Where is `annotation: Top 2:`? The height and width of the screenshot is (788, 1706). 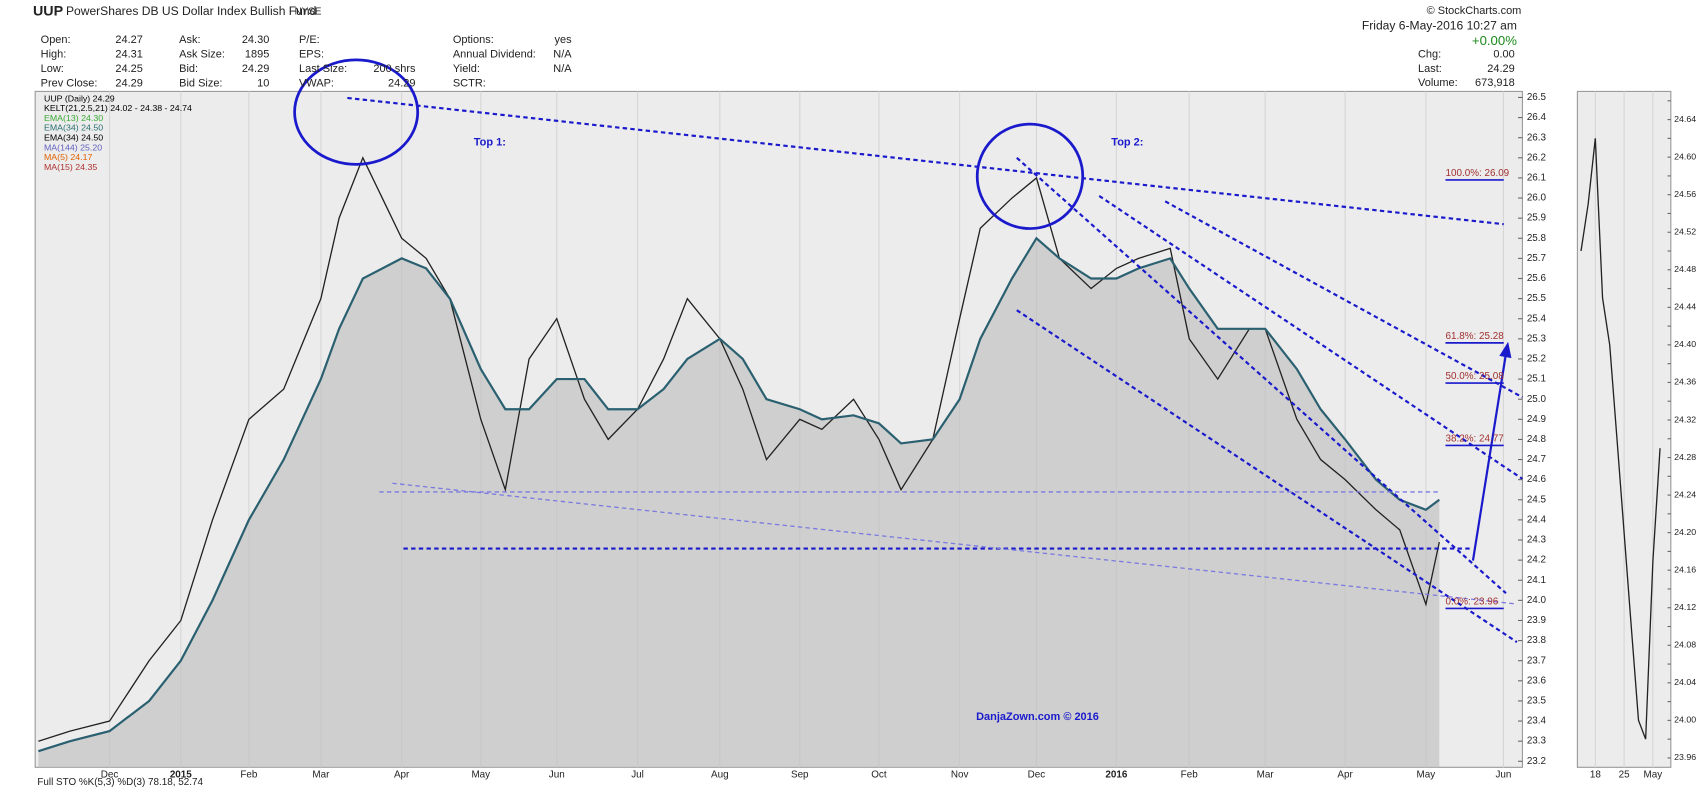
annotation: Top 2: is located at coordinates (1127, 143).